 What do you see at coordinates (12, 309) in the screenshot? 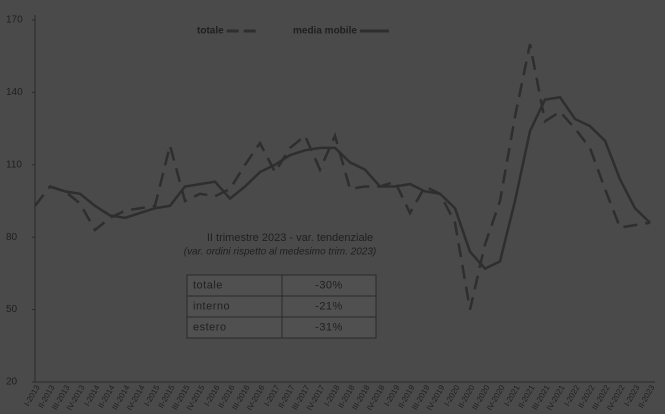
I see `y-tick-label: 50` at bounding box center [12, 309].